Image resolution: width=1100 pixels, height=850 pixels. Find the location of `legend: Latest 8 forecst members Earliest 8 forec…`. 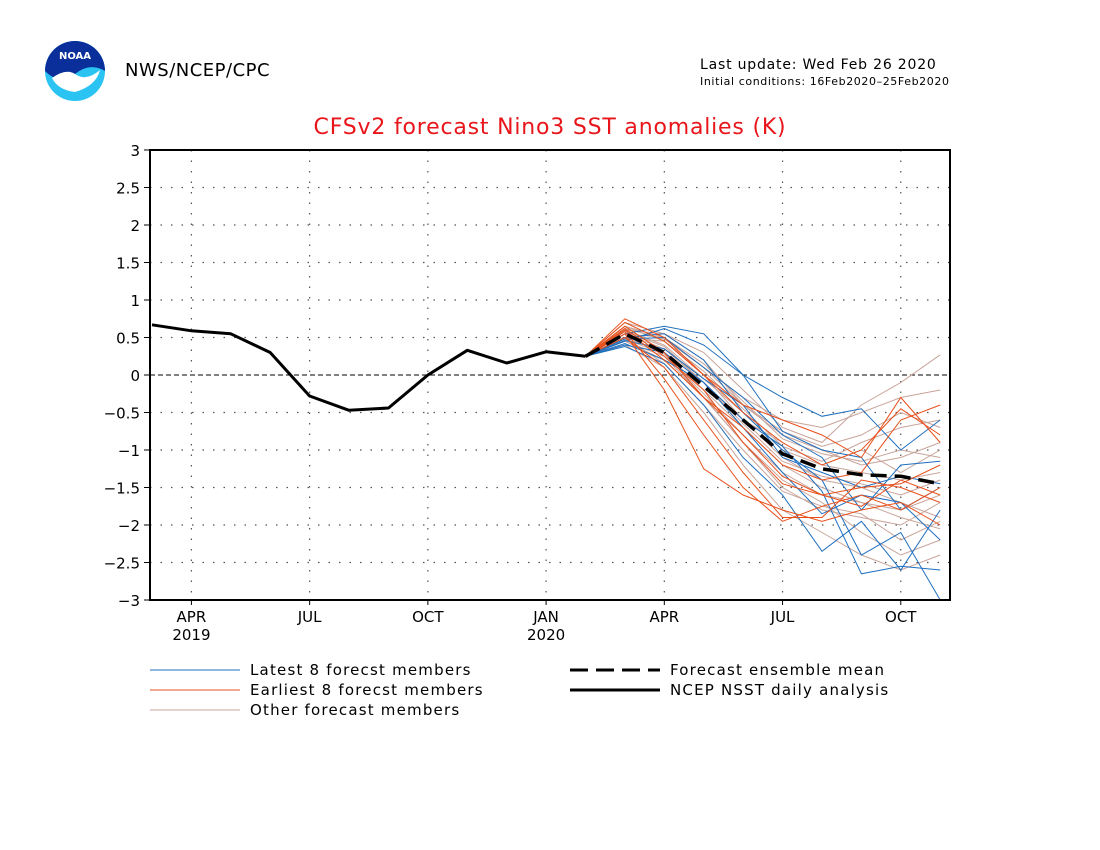

legend: Latest 8 forecst members Earliest 8 forec… is located at coordinates (519, 690).